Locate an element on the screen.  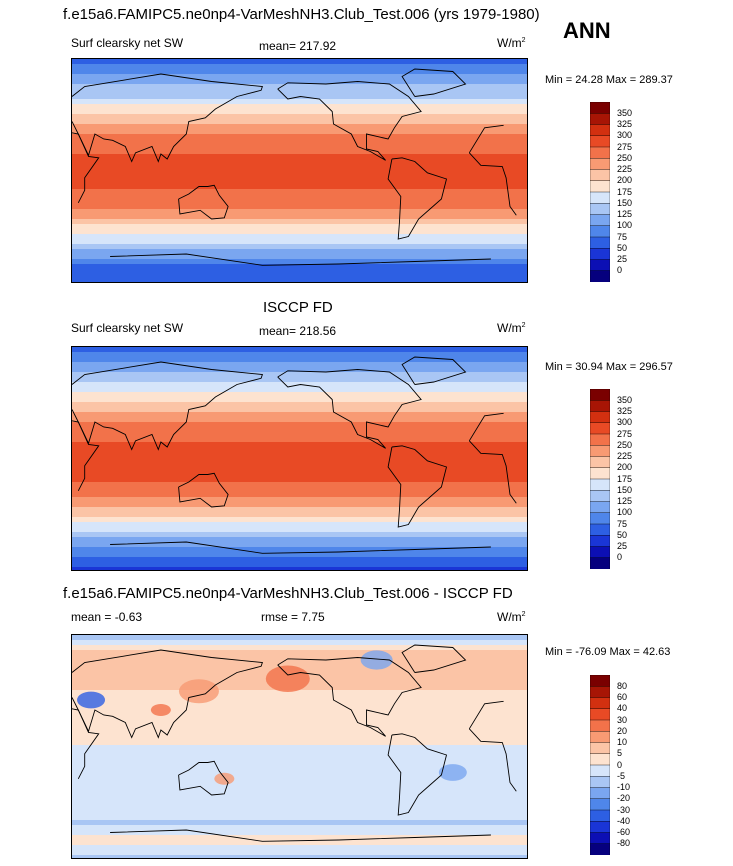
season-label: ANN is located at coordinates (587, 30).